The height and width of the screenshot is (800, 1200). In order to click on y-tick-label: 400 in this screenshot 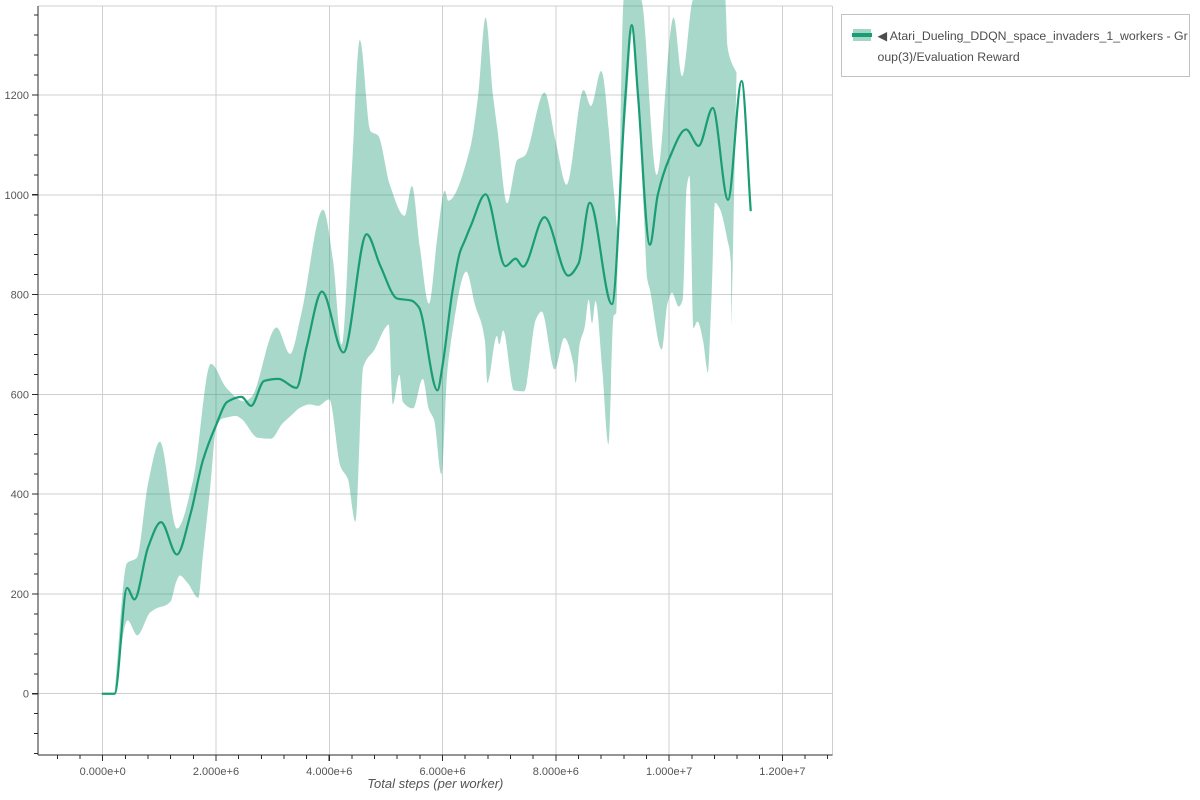, I will do `click(20, 495)`.